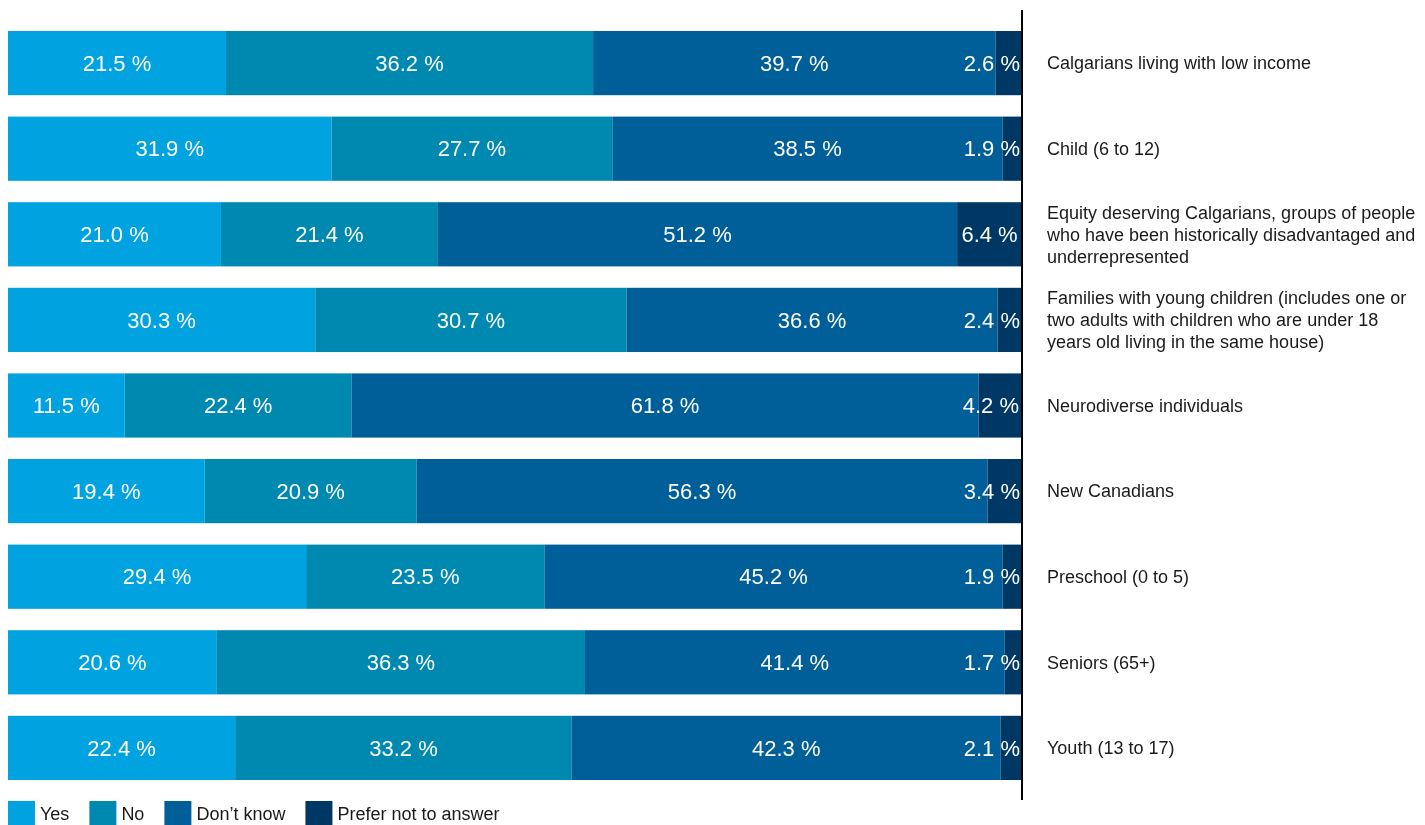  I want to click on legend-label: Prefer not to answer, so click(418, 814).